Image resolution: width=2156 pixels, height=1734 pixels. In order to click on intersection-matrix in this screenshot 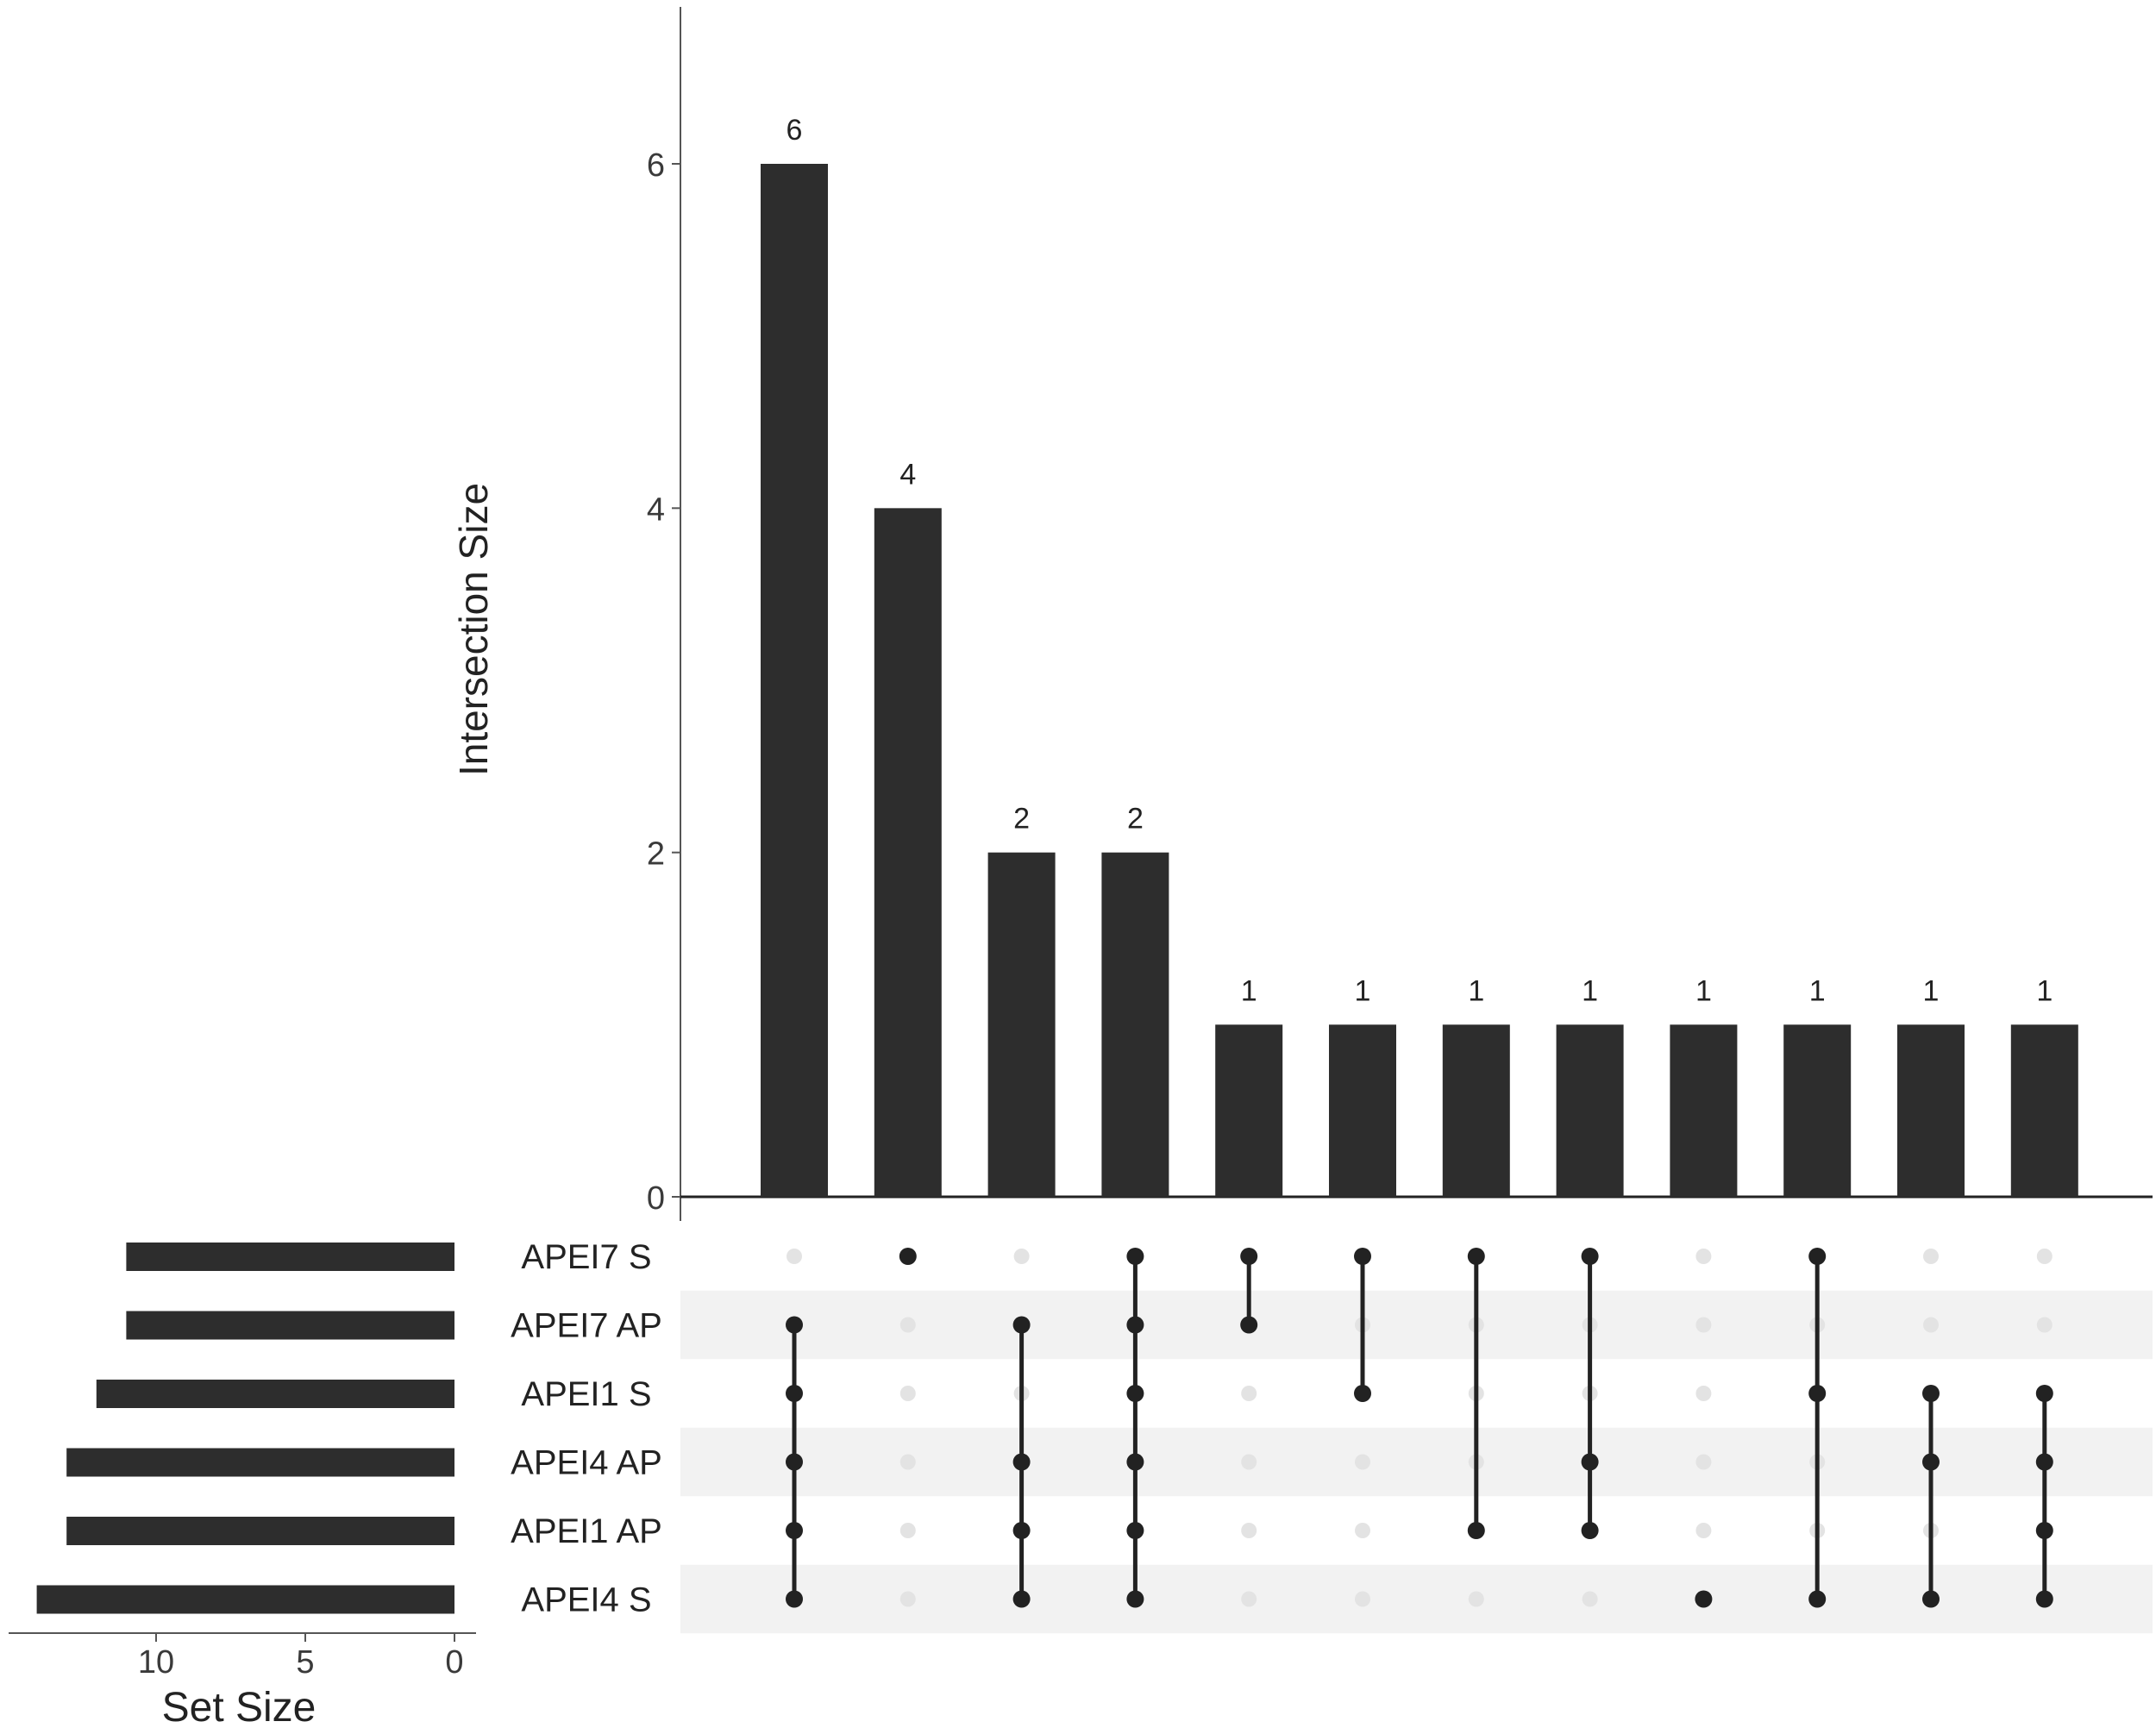, I will do `click(1419, 1428)`.